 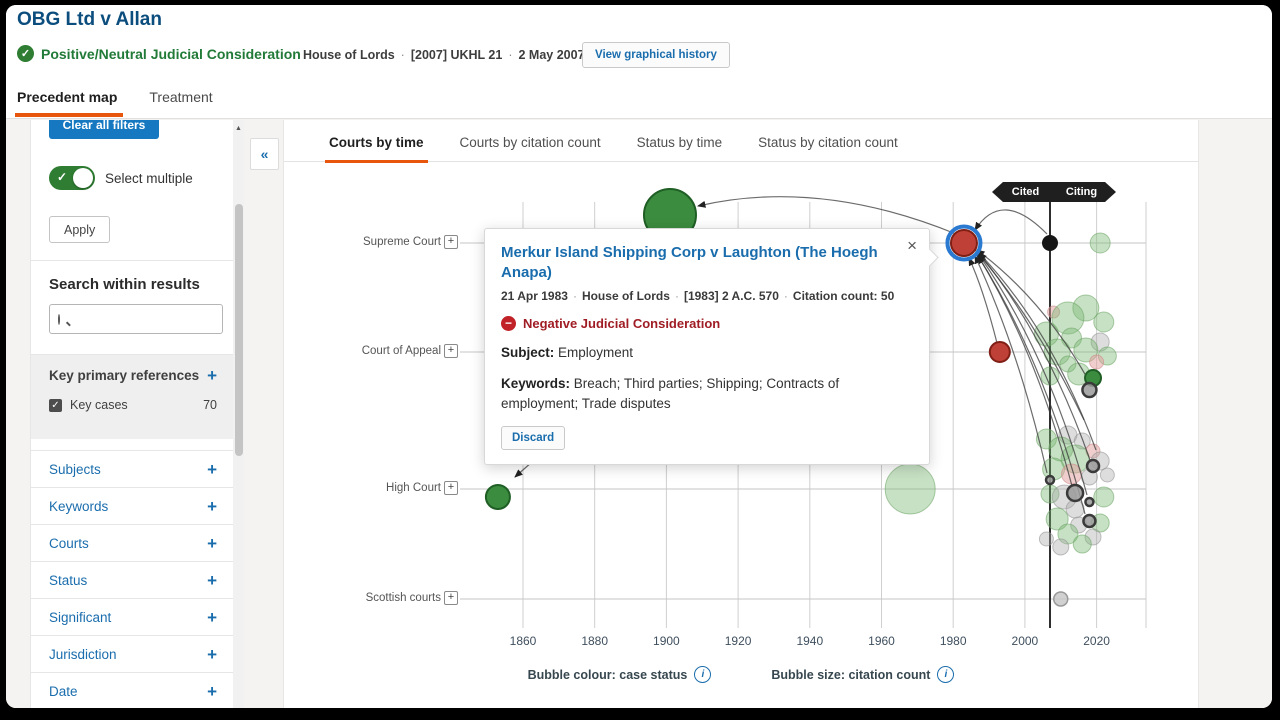 I want to click on filter-label: Date, so click(x=63, y=691).